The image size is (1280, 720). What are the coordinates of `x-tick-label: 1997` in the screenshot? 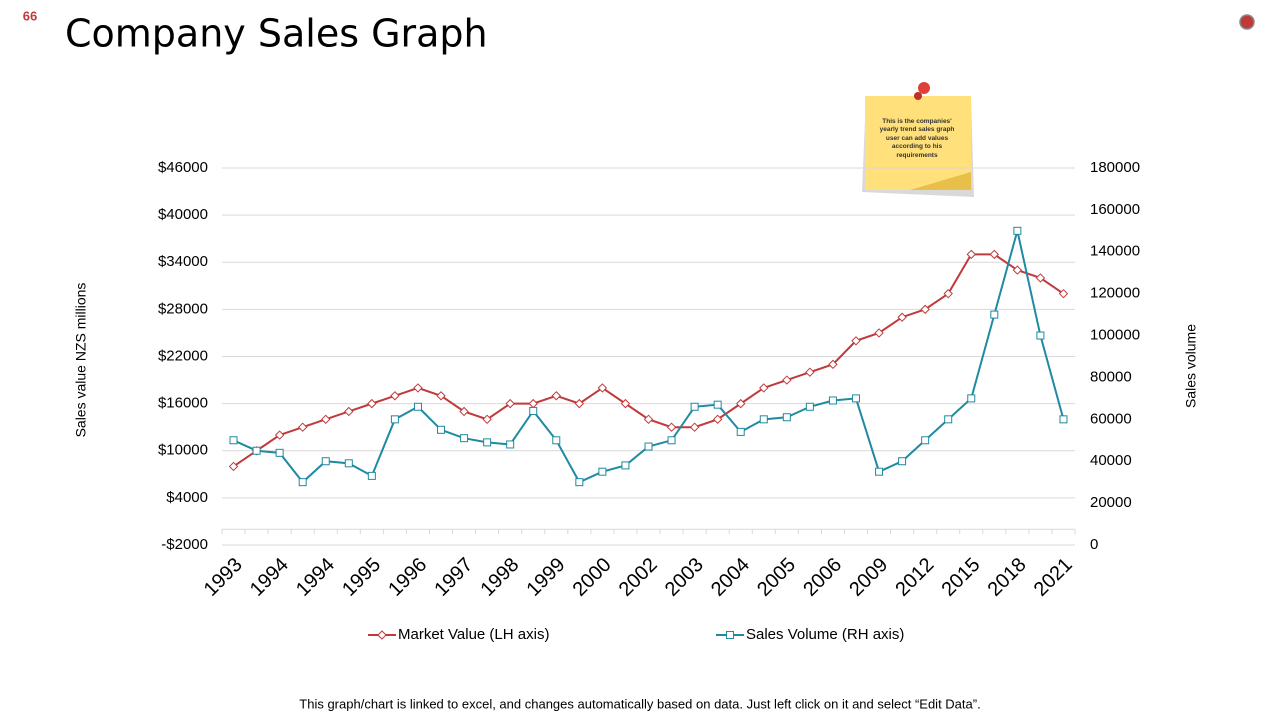 It's located at (453, 577).